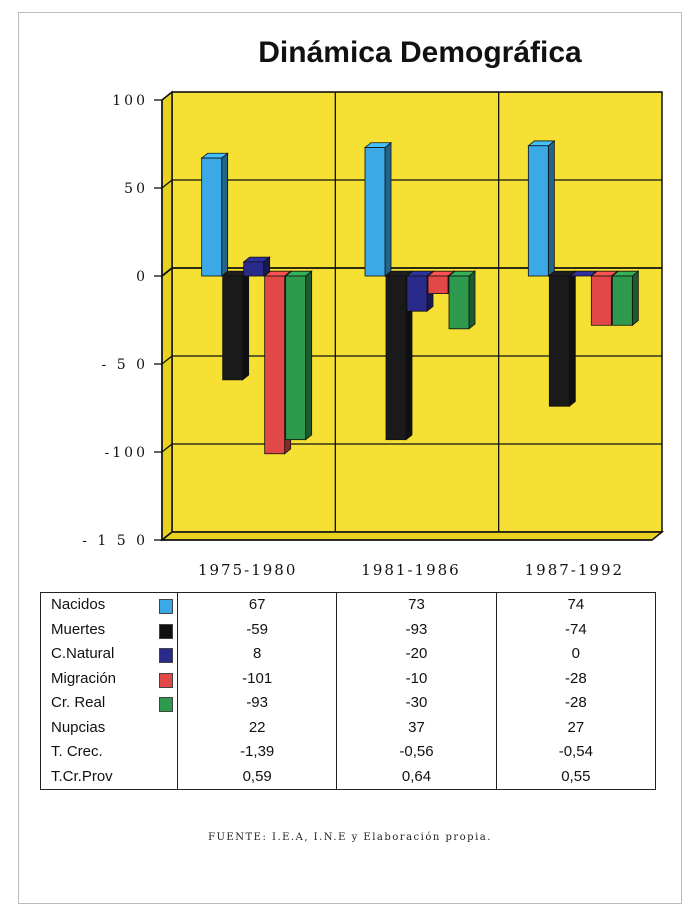  I want to click on table-row: Nupcias 22 37 27, so click(348, 727).